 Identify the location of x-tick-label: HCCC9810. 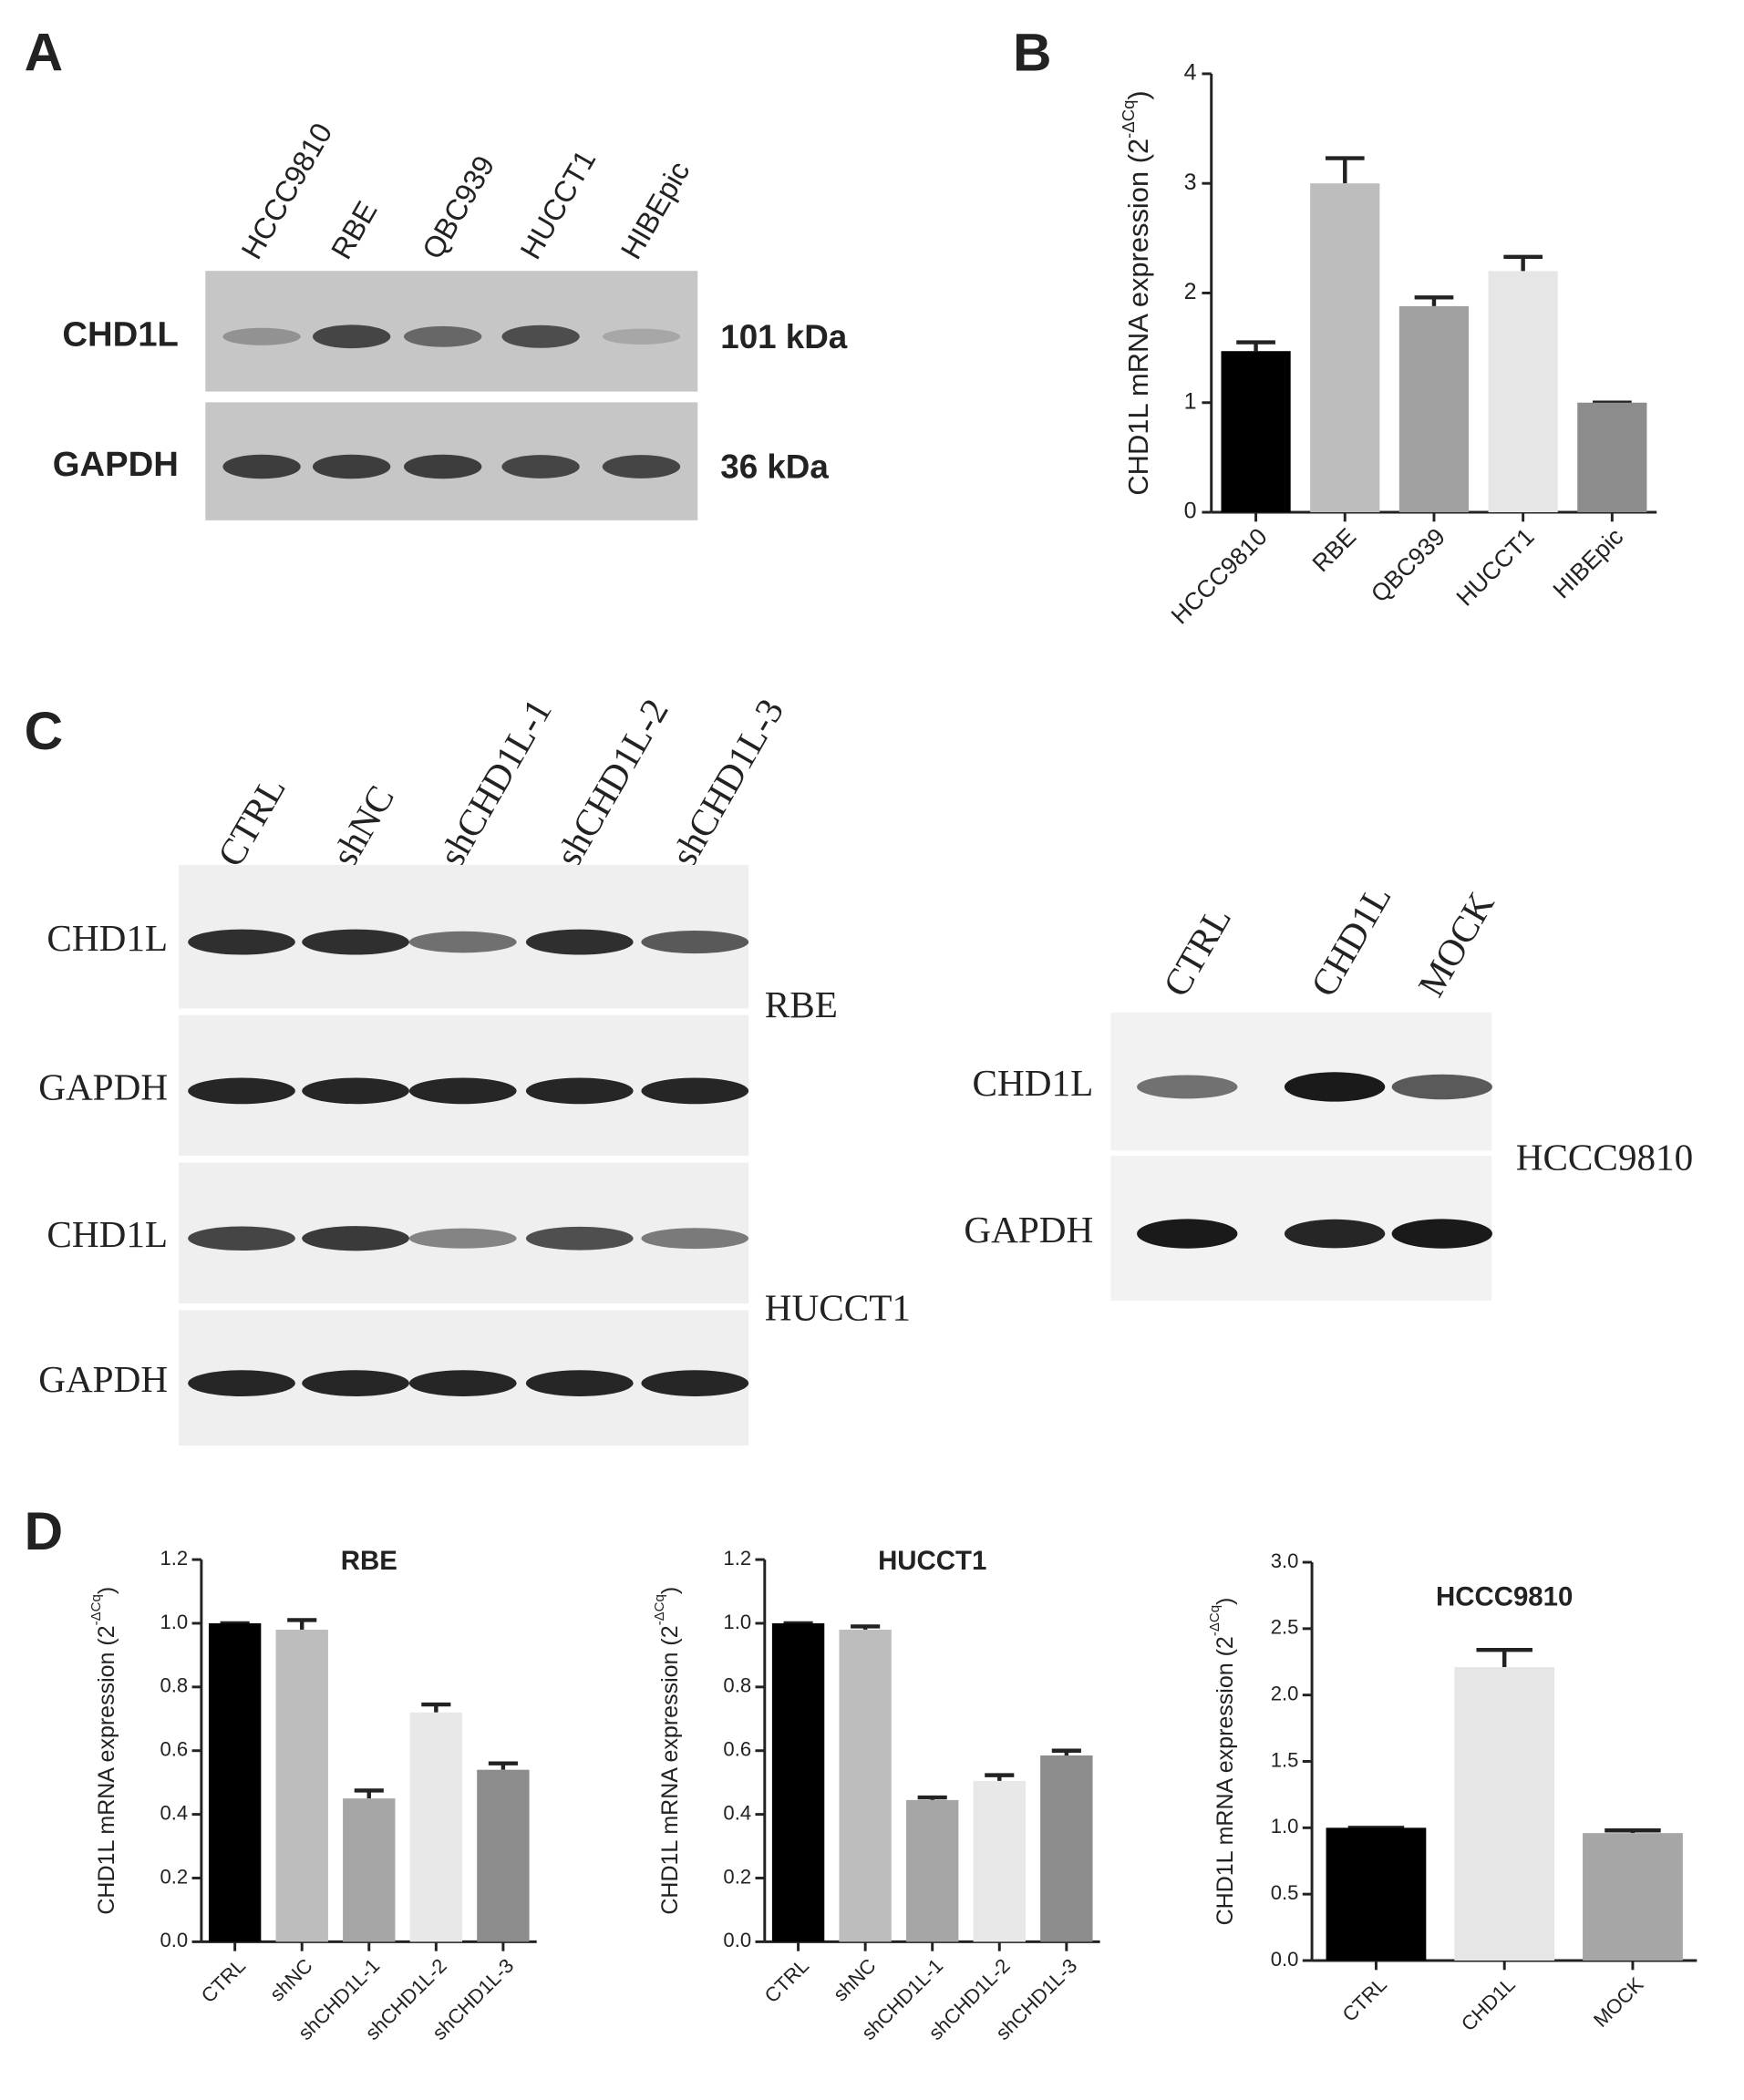
(1220, 576).